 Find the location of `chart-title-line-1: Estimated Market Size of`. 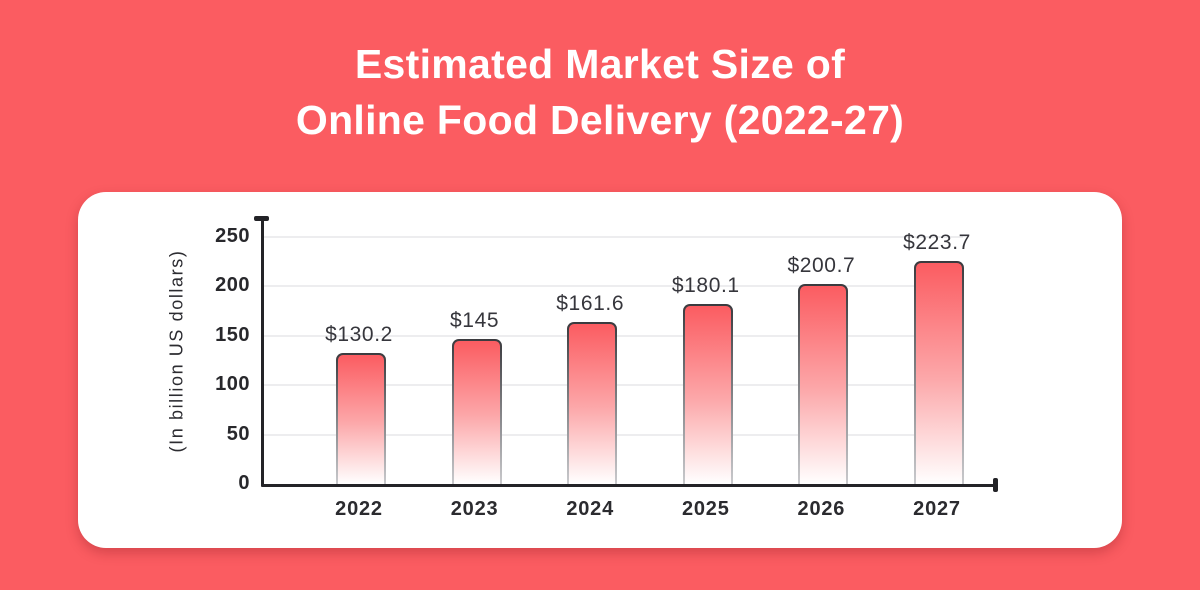

chart-title-line-1: Estimated Market Size of is located at coordinates (600, 64).